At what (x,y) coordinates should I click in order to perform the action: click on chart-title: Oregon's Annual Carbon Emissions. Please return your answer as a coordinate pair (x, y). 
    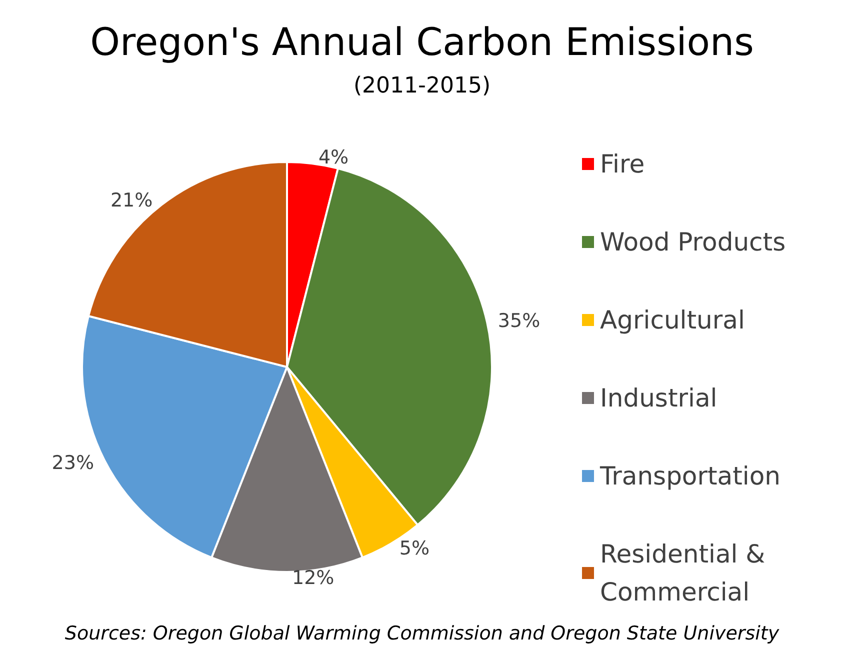
    Looking at the image, I should click on (422, 42).